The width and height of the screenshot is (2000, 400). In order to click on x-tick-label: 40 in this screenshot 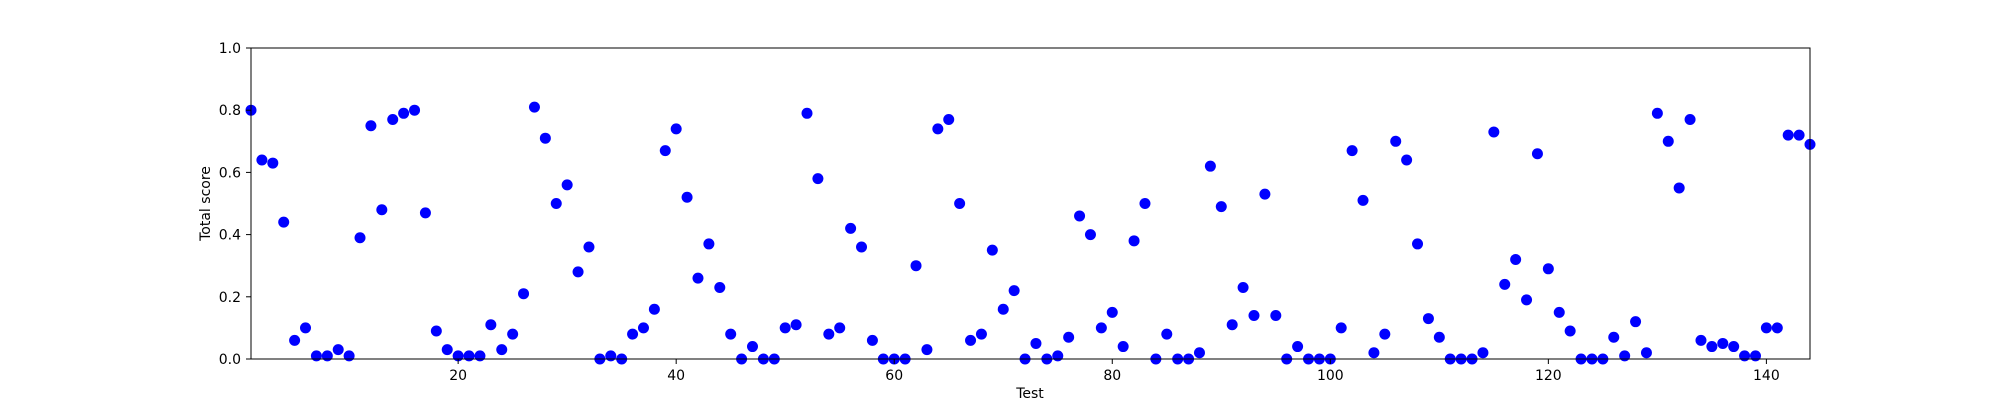, I will do `click(676, 376)`.